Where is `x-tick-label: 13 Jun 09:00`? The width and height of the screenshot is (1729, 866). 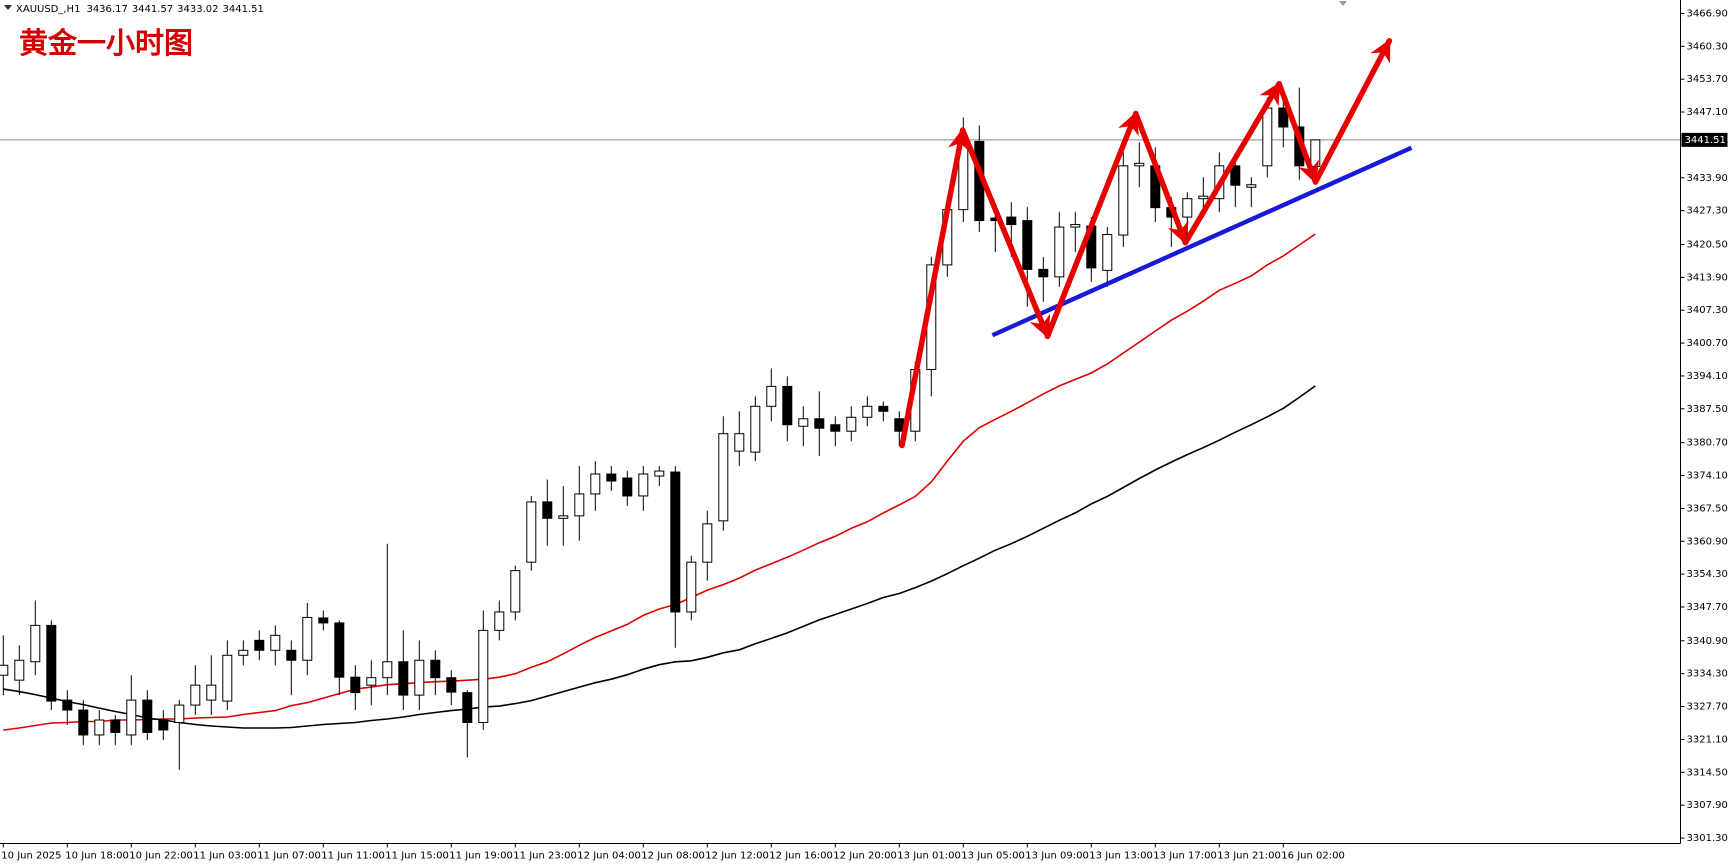 x-tick-label: 13 Jun 09:00 is located at coordinates (1057, 856).